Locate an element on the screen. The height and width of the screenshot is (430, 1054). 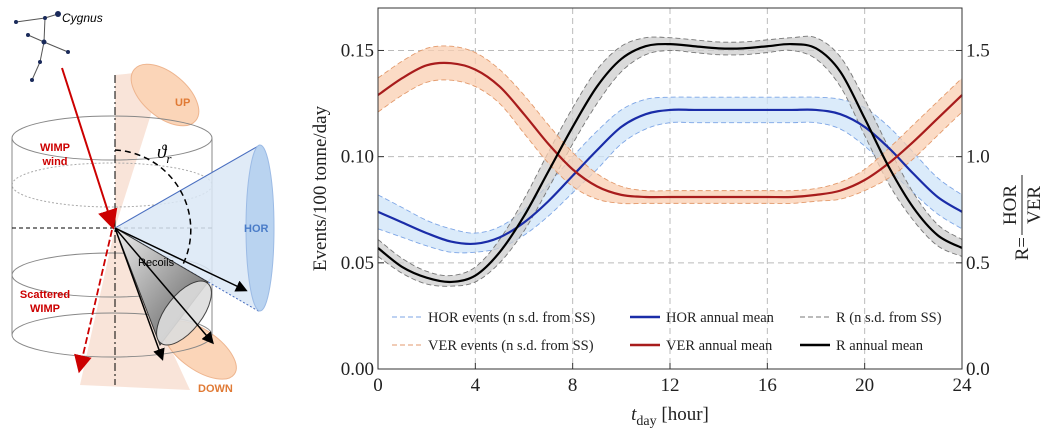
y2-tick-label: 1.0 is located at coordinates (978, 157).